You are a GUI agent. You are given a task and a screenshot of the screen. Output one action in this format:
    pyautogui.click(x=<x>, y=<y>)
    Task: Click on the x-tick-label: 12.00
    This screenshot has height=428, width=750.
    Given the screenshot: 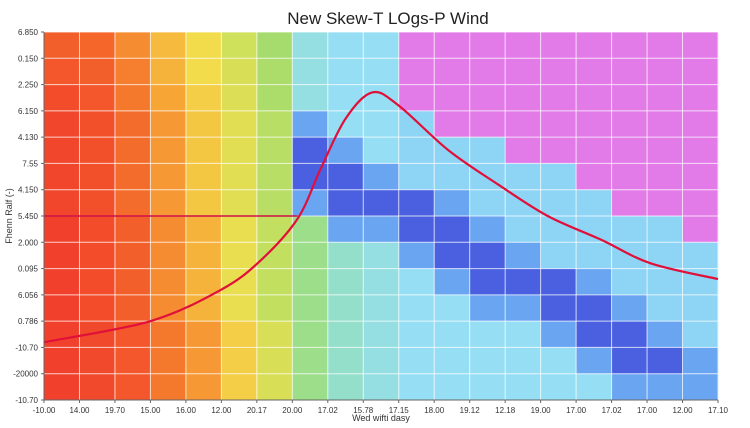 What is the action you would take?
    pyautogui.click(x=683, y=410)
    